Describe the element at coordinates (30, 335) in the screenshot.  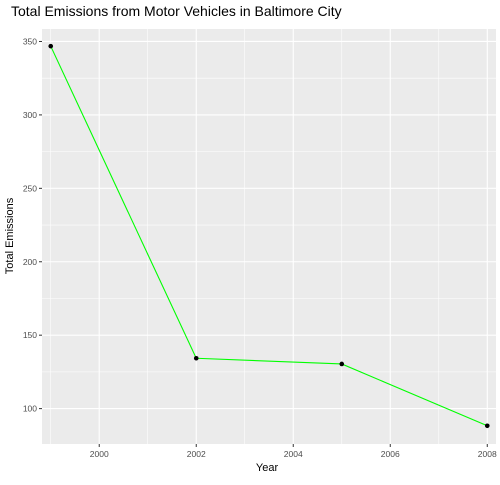
I see `y-tick-label: 150` at that location.